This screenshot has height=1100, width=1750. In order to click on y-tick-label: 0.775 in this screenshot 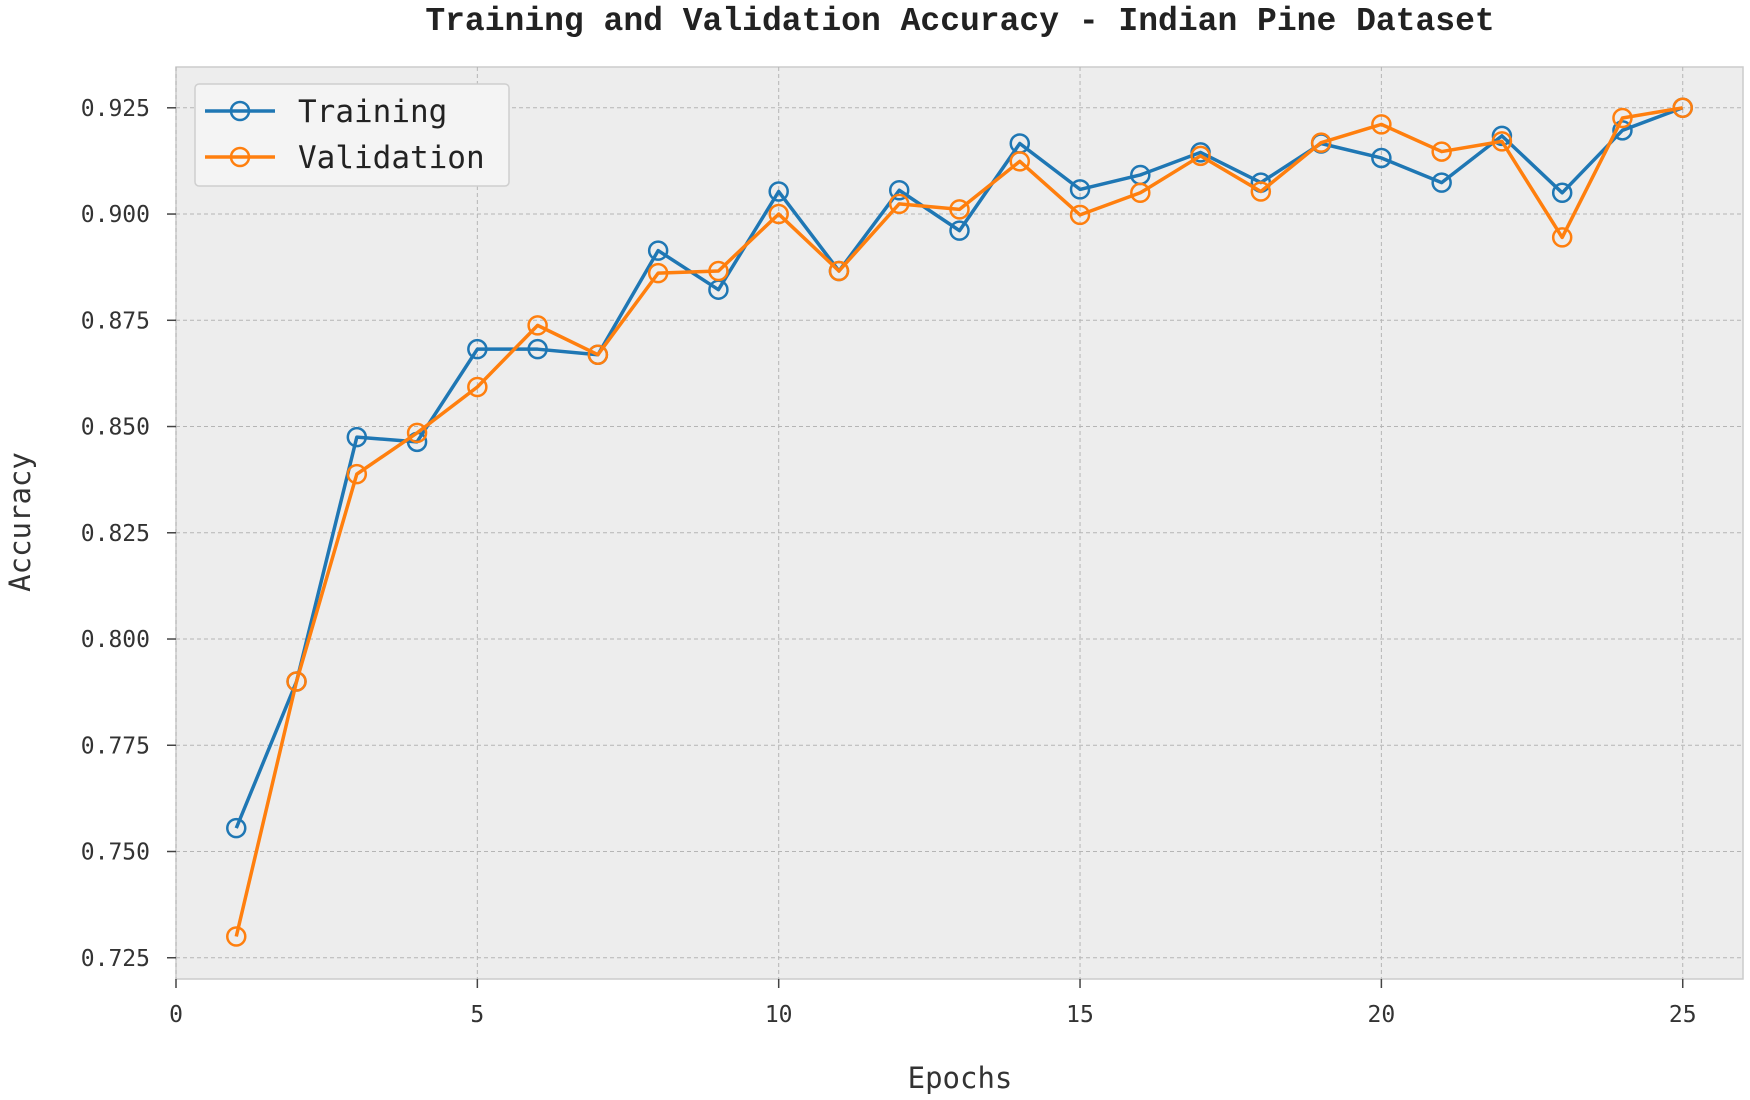, I will do `click(115, 746)`.